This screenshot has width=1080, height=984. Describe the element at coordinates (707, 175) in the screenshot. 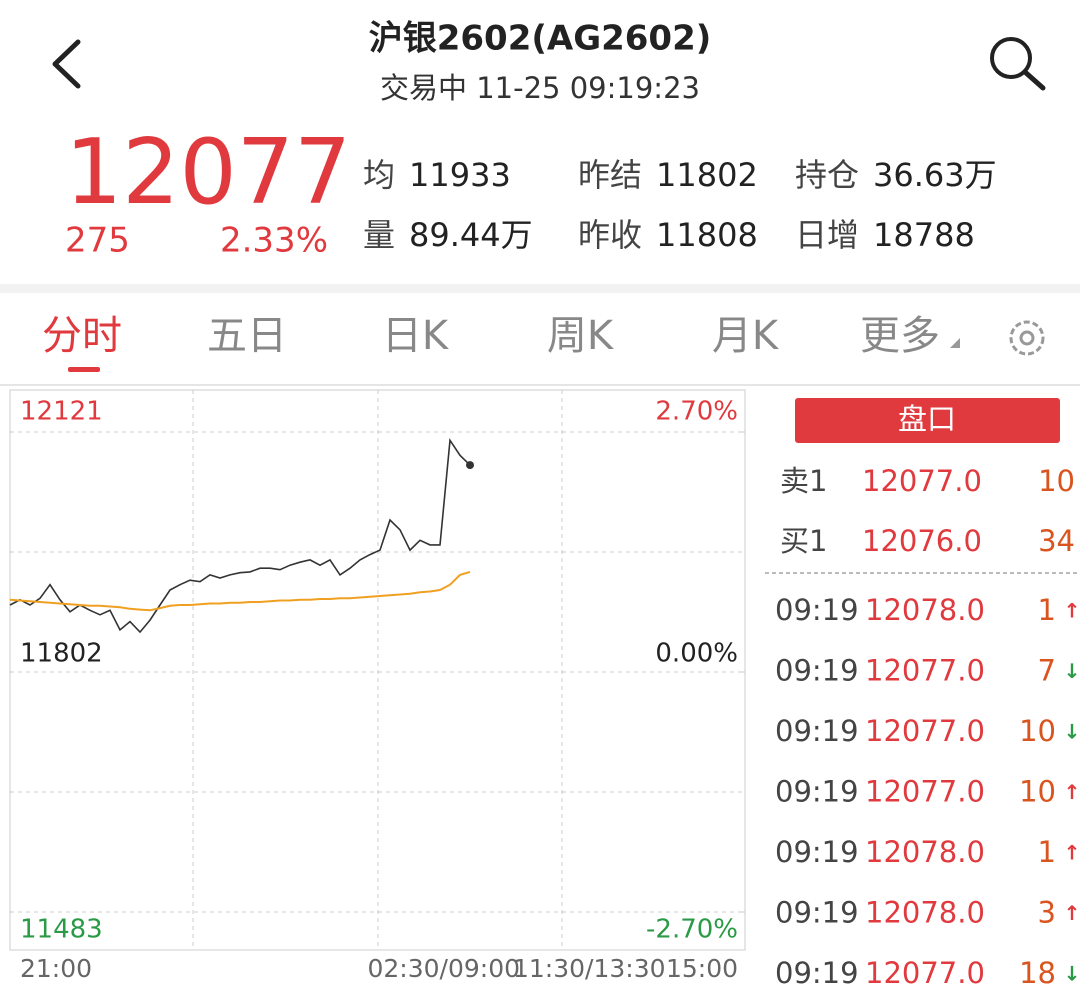

I see `stat-value: 11802` at that location.